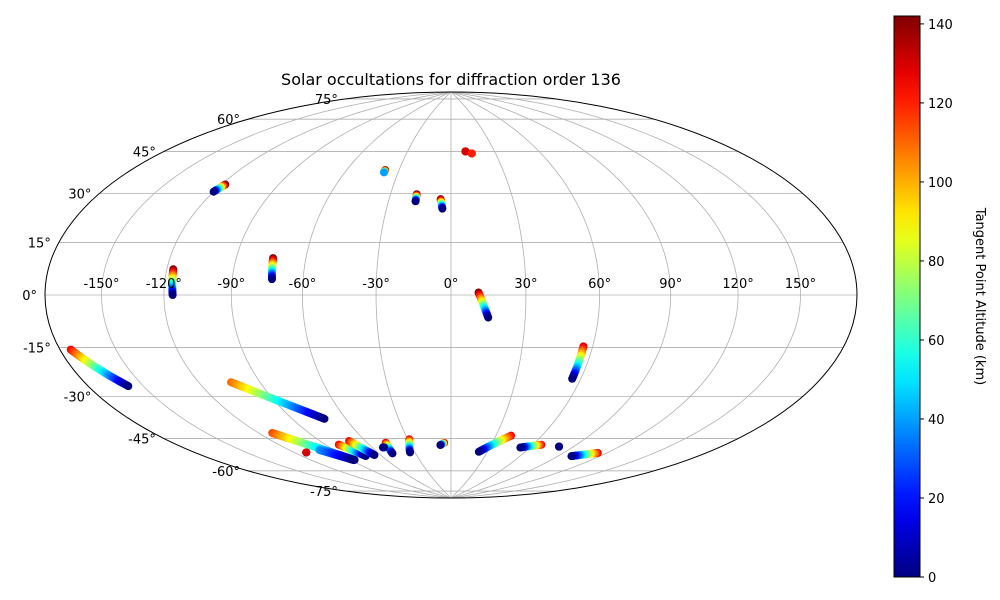 The image size is (1000, 600). Describe the element at coordinates (144, 152) in the screenshot. I see `latitude-tick-label: 45°` at that location.